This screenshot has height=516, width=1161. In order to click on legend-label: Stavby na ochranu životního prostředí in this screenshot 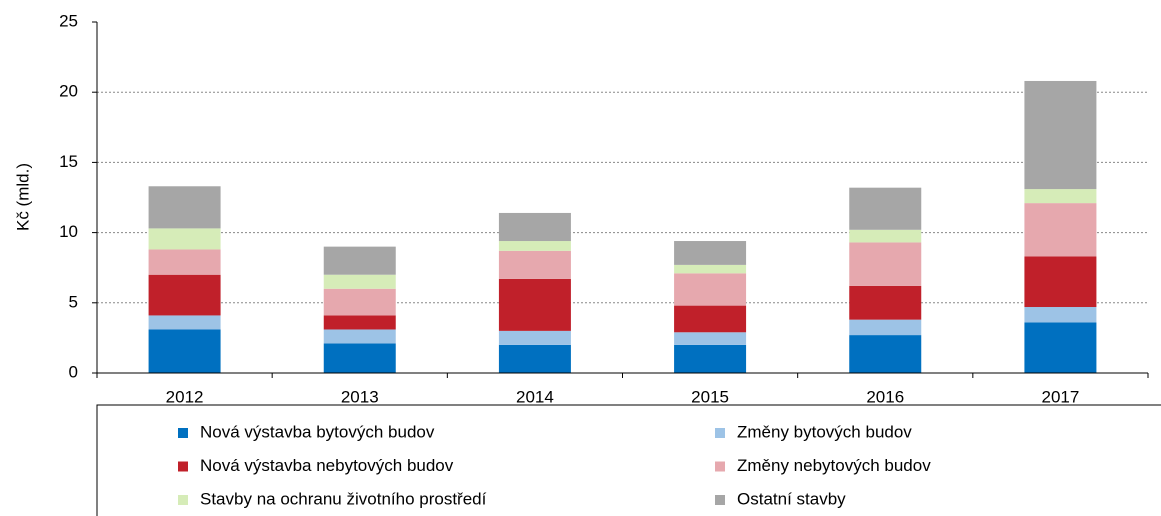, I will do `click(343, 498)`.